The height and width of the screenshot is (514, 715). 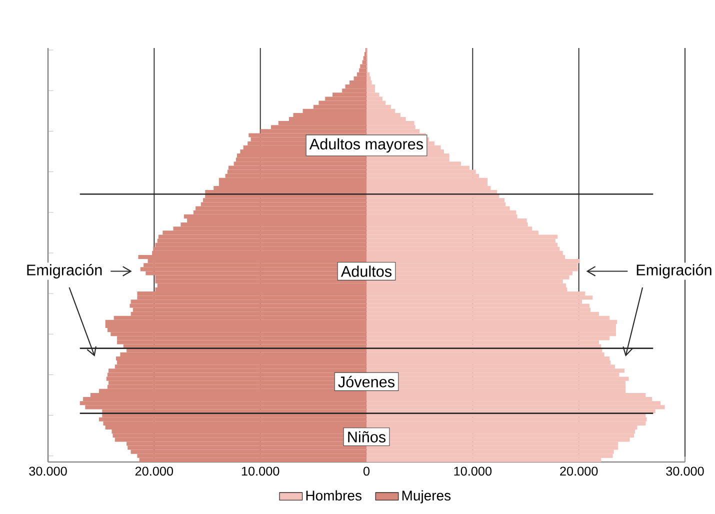 What do you see at coordinates (366, 271) in the screenshot?
I see `annotation: Adultos` at bounding box center [366, 271].